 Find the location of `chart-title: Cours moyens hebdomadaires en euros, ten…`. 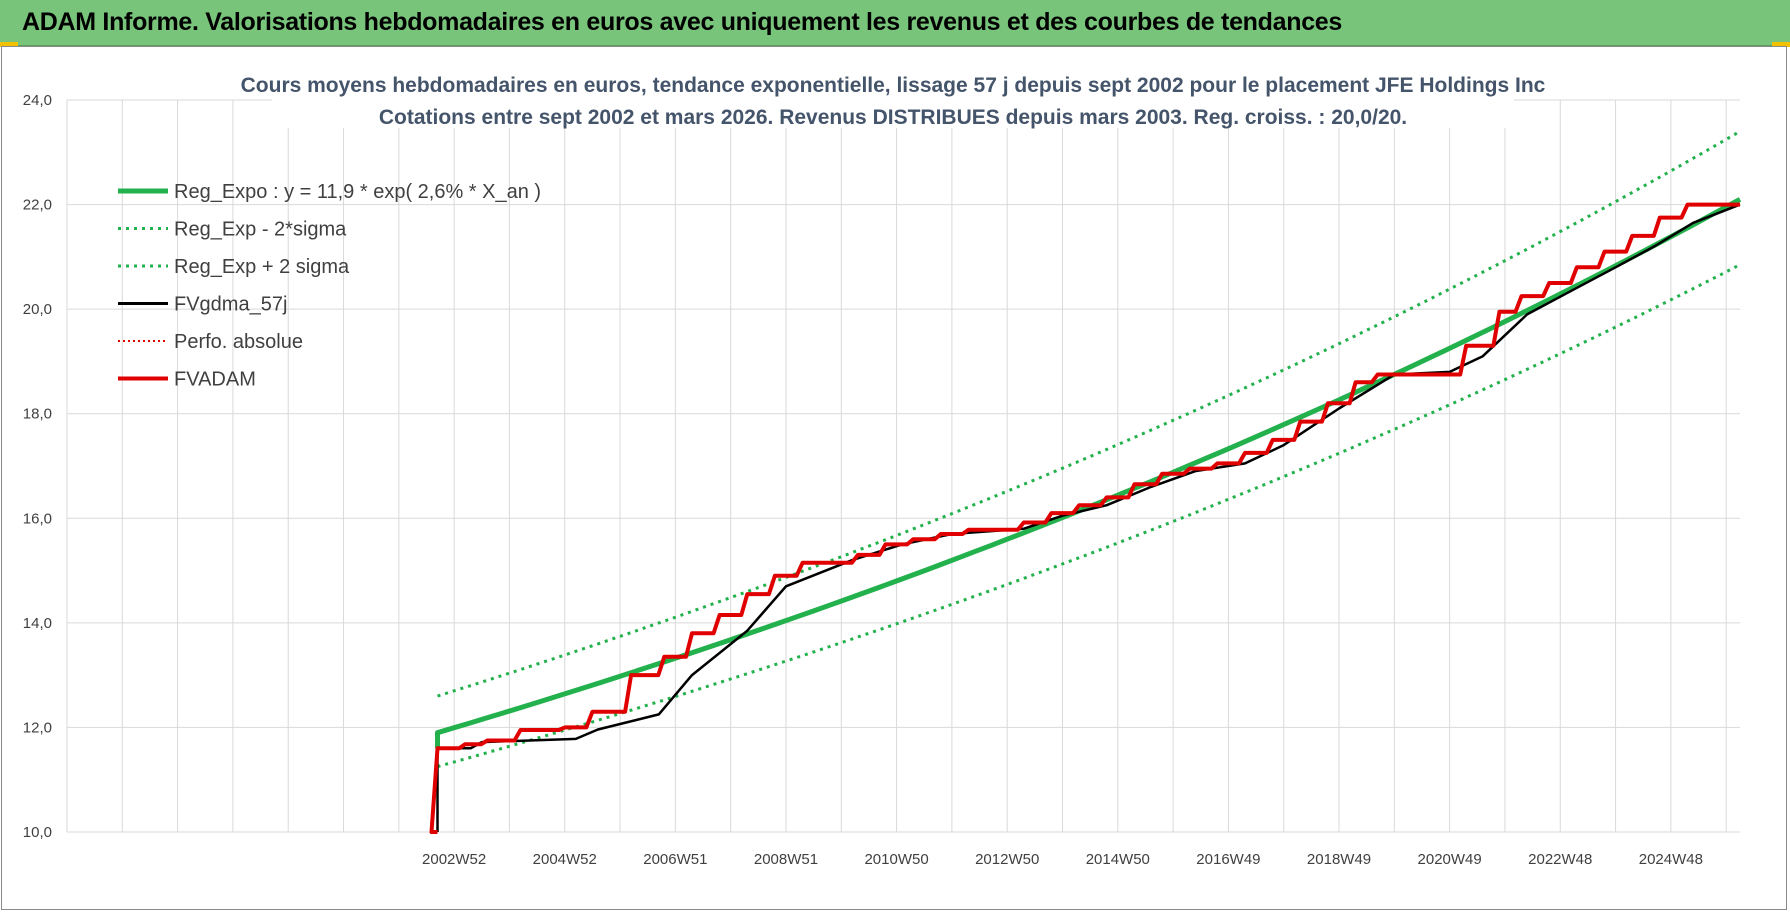

chart-title: Cours moyens hebdomadaires en euros, ten… is located at coordinates (893, 85).